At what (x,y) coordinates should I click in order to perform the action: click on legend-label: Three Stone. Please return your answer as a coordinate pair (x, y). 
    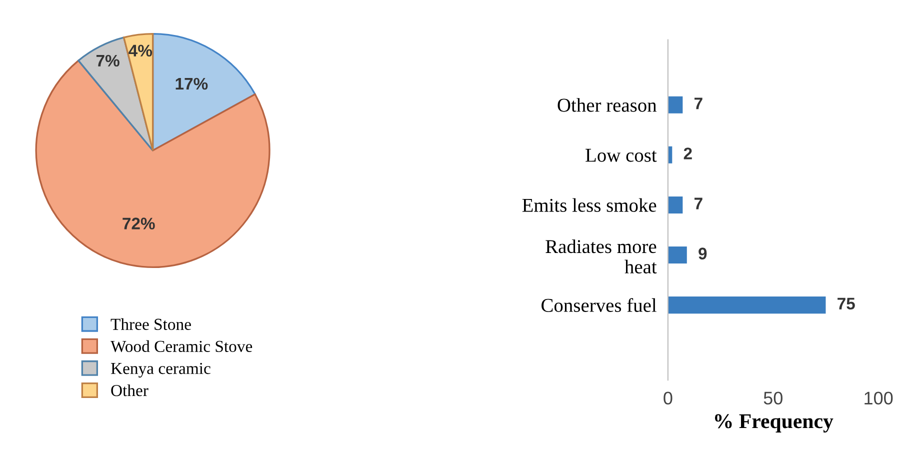
    Looking at the image, I should click on (150, 324).